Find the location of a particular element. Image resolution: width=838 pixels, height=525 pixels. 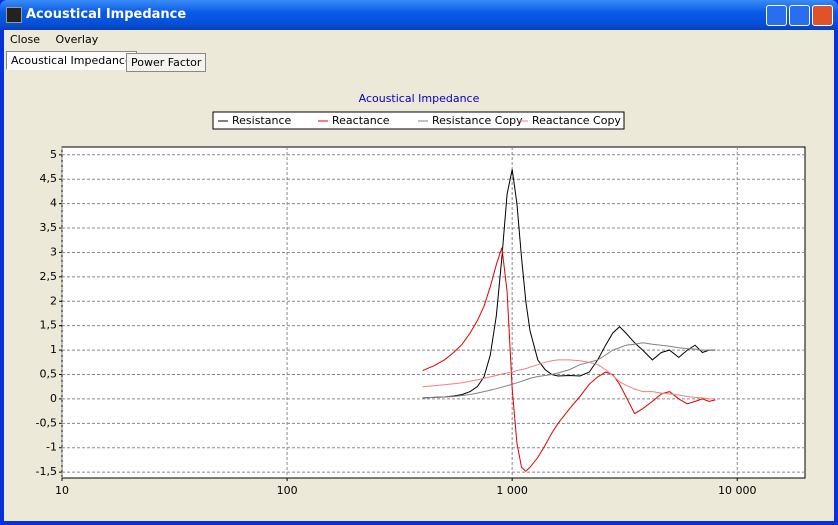

x-tick-label: 10 is located at coordinates (62, 490).